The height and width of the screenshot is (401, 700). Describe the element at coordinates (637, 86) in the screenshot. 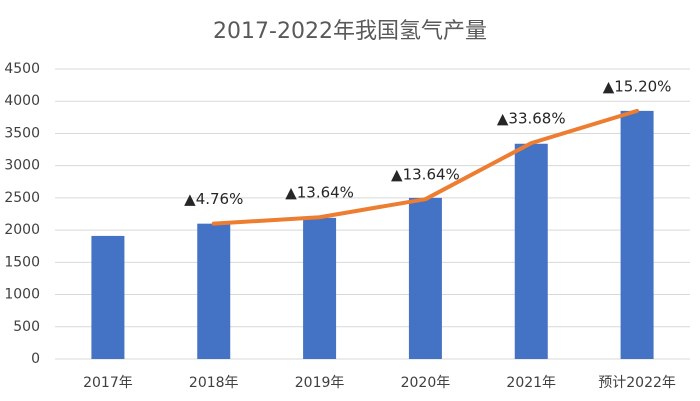

I see `annotation: ▲15.20%` at that location.